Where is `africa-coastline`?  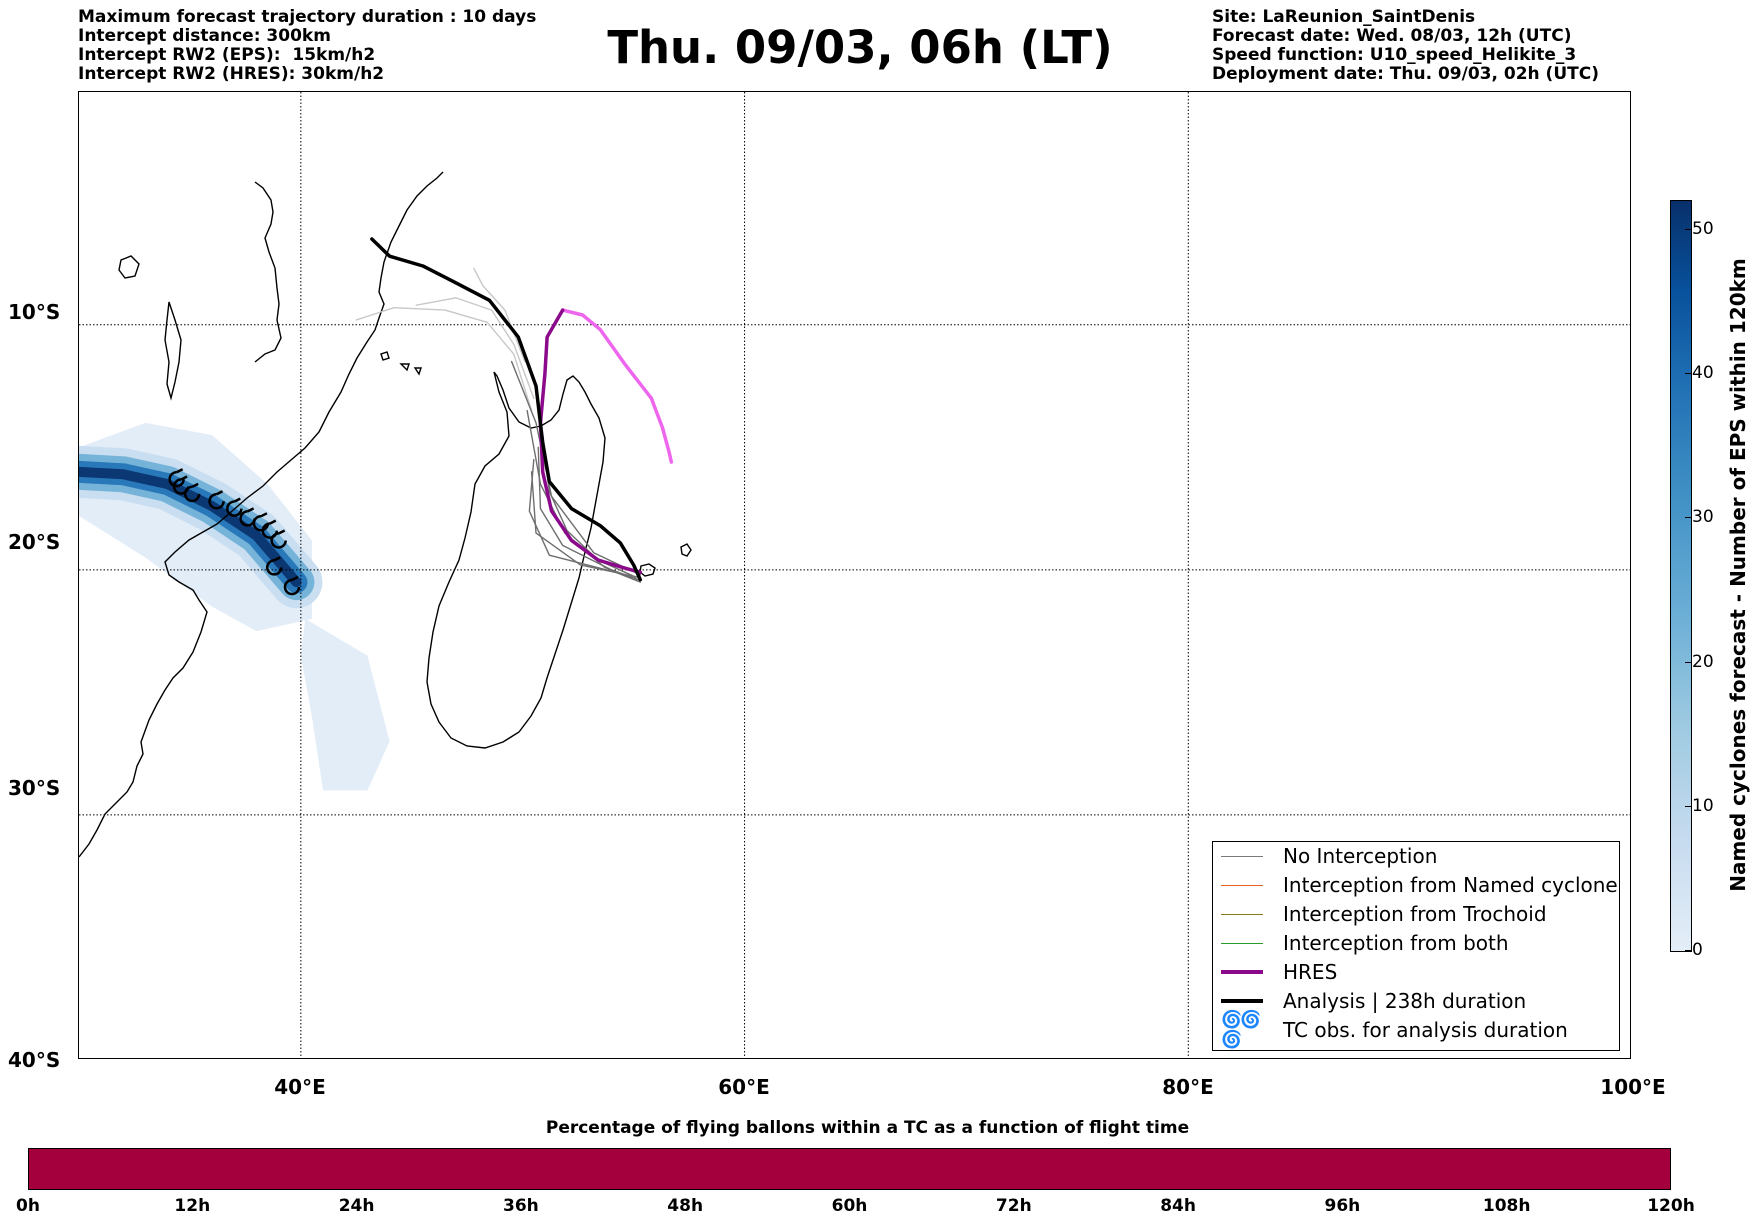 africa-coastline is located at coordinates (261, 514).